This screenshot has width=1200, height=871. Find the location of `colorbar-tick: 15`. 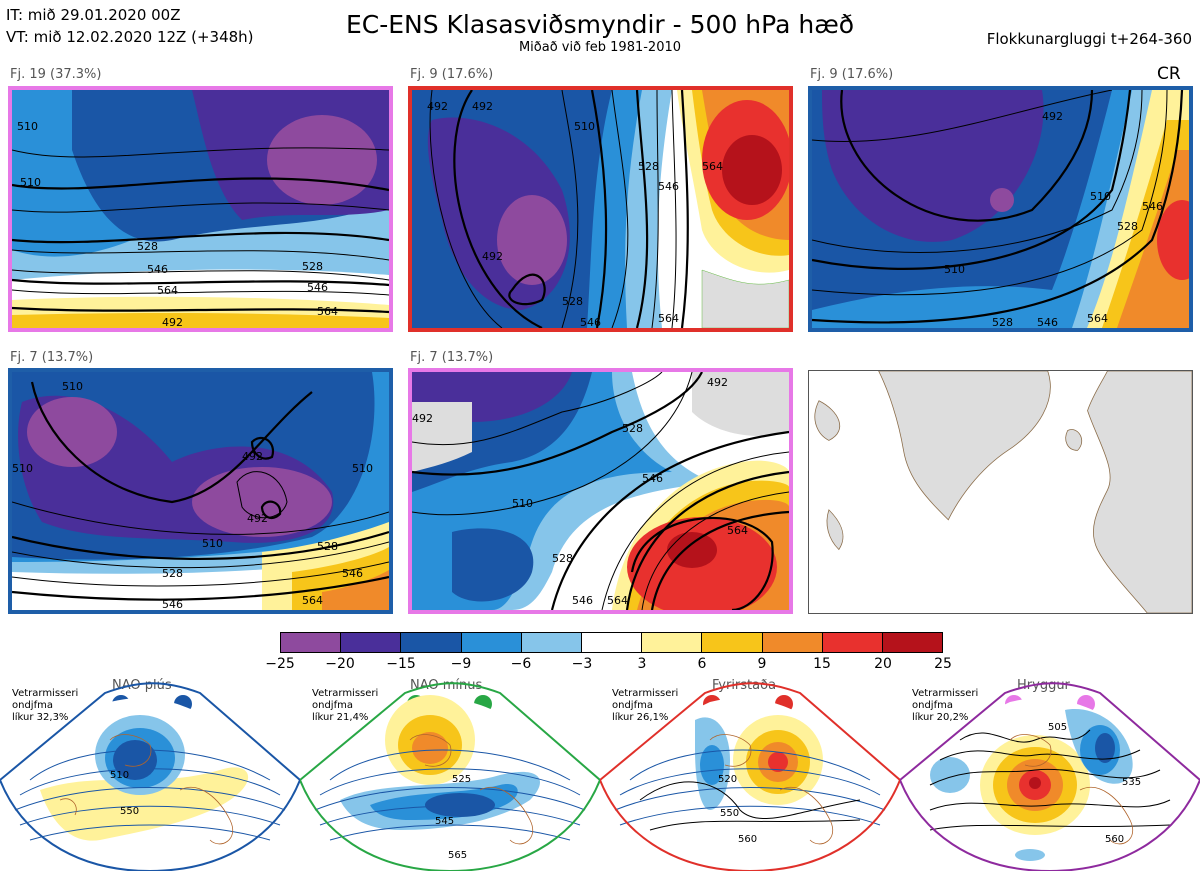

colorbar-tick: 15 is located at coordinates (822, 664).